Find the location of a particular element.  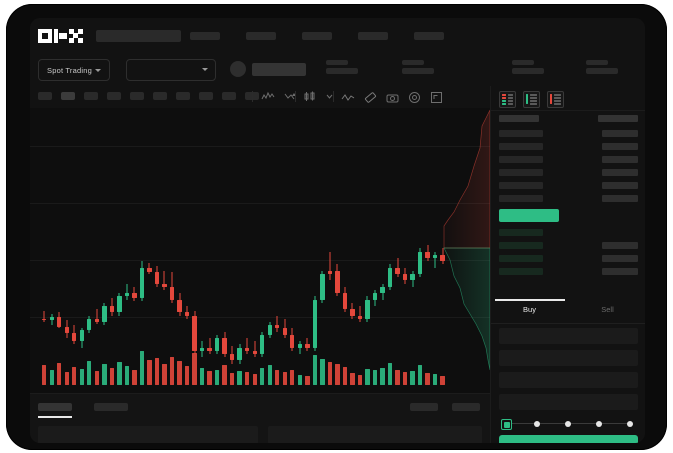

tab-order-history is located at coordinates (111, 407).